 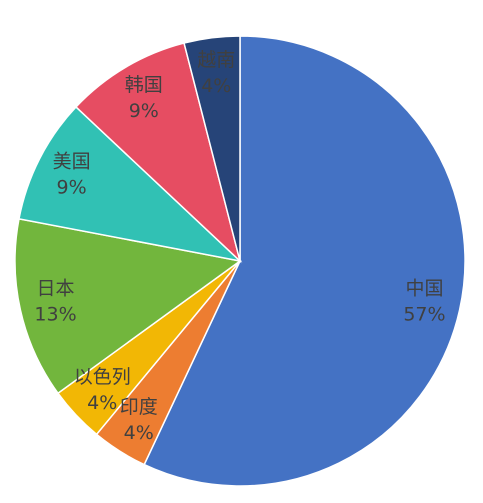 I want to click on slice-label: 日本, so click(x=56, y=289).